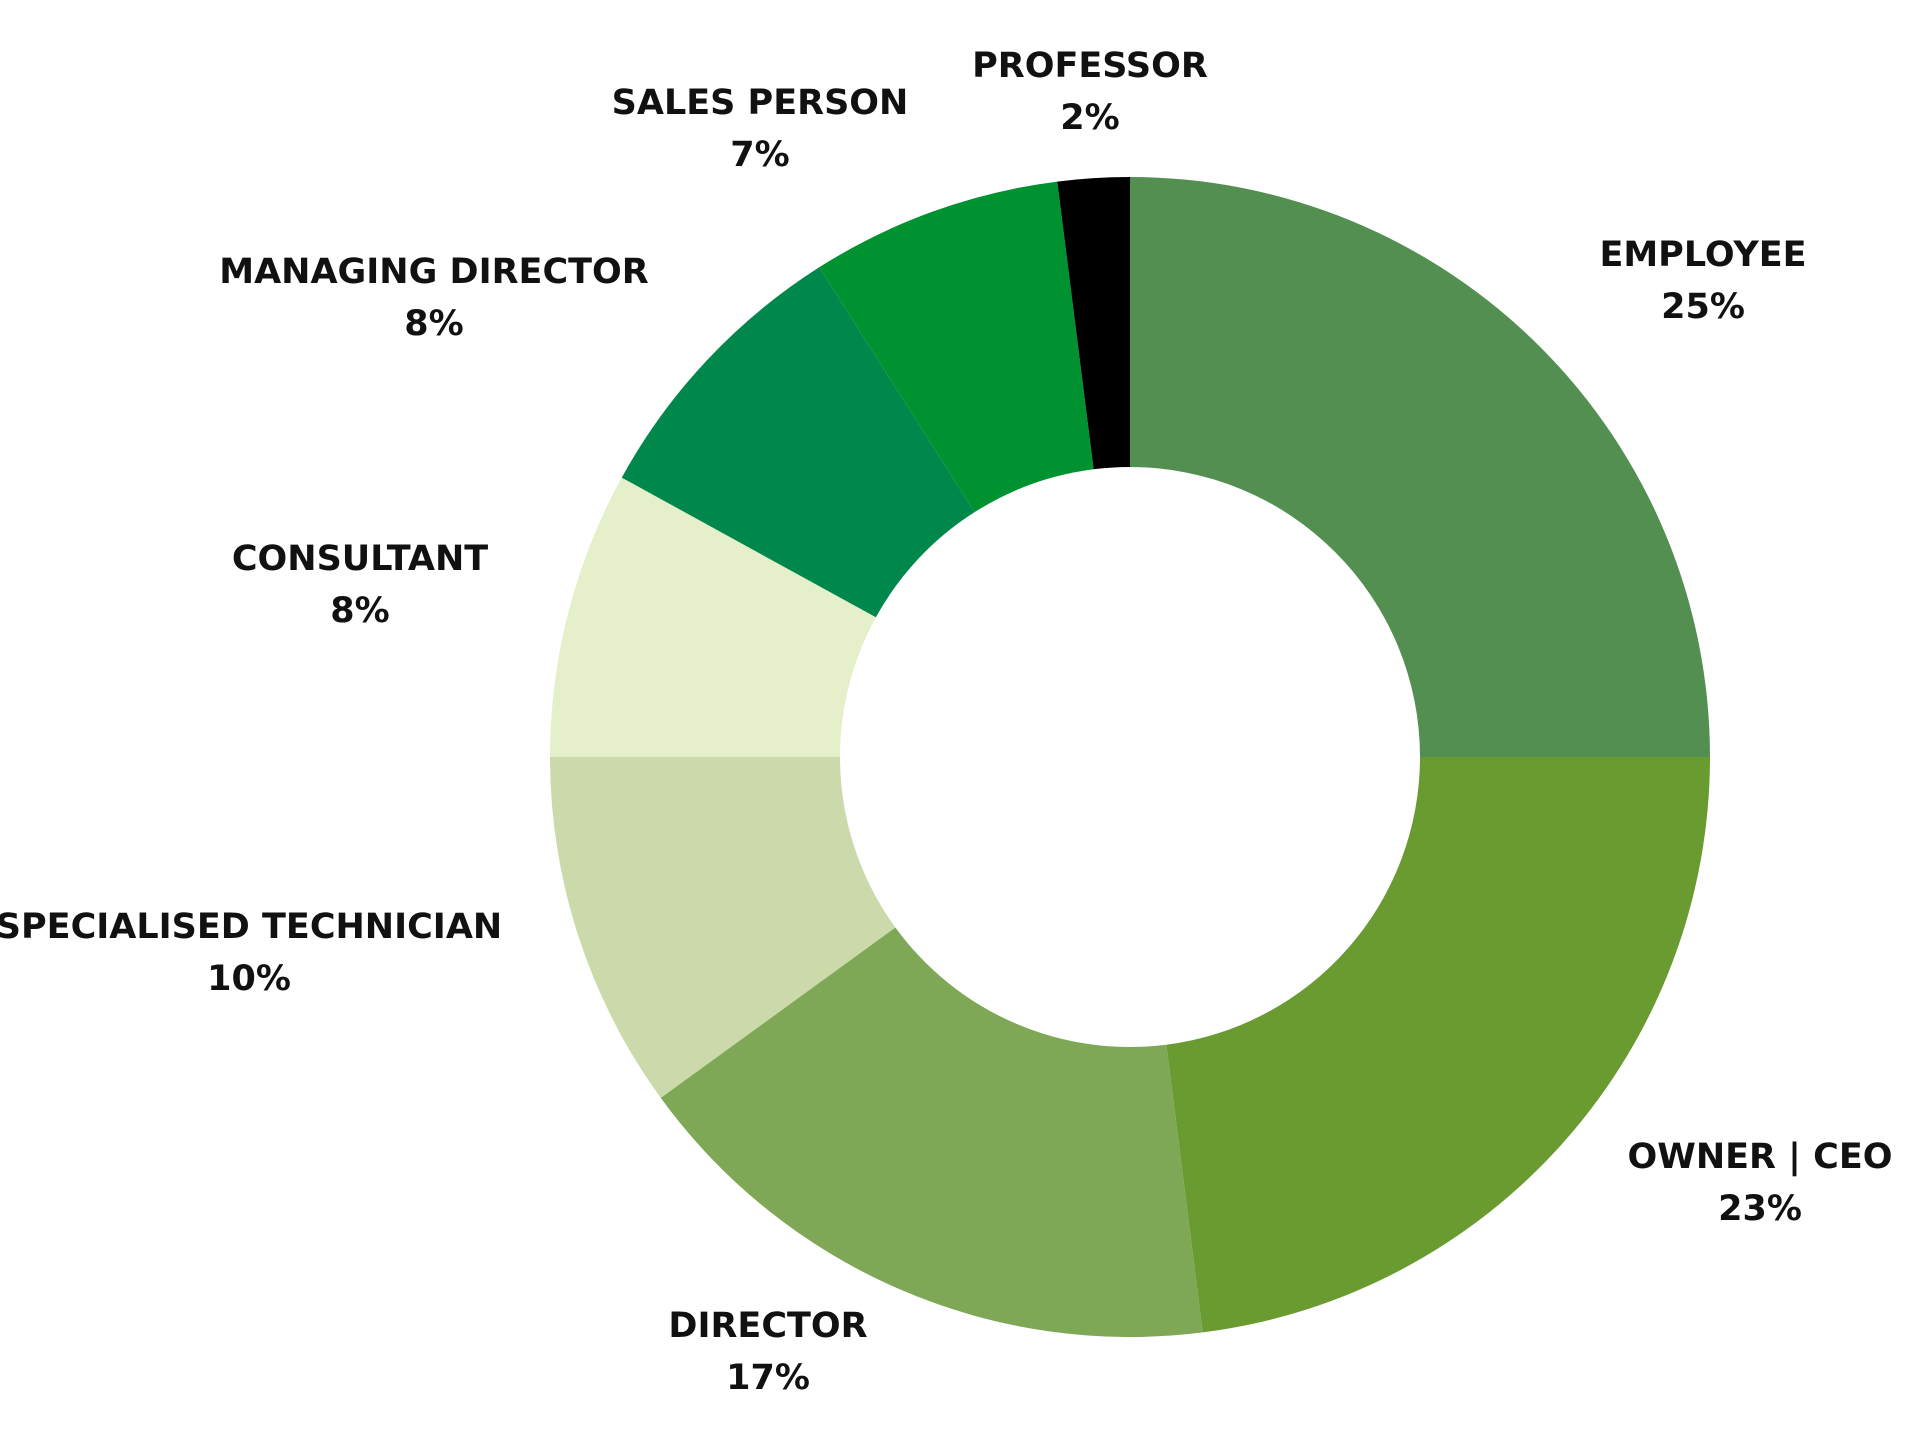  What do you see at coordinates (1760, 1209) in the screenshot?
I see `slice-value-owner-ceo: 23%` at bounding box center [1760, 1209].